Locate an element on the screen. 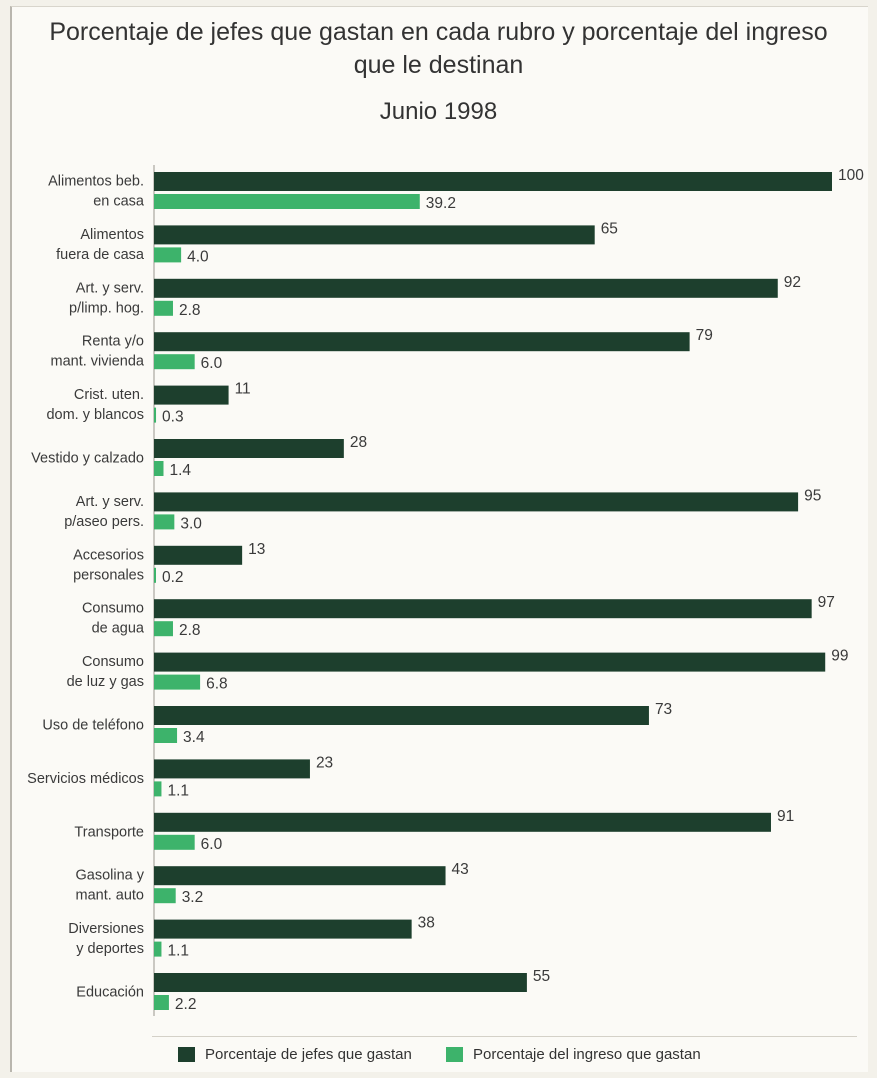 Image resolution: width=877 pixels, height=1078 pixels. category-group: Consumo de agua 97 2.8 is located at coordinates (458, 616).